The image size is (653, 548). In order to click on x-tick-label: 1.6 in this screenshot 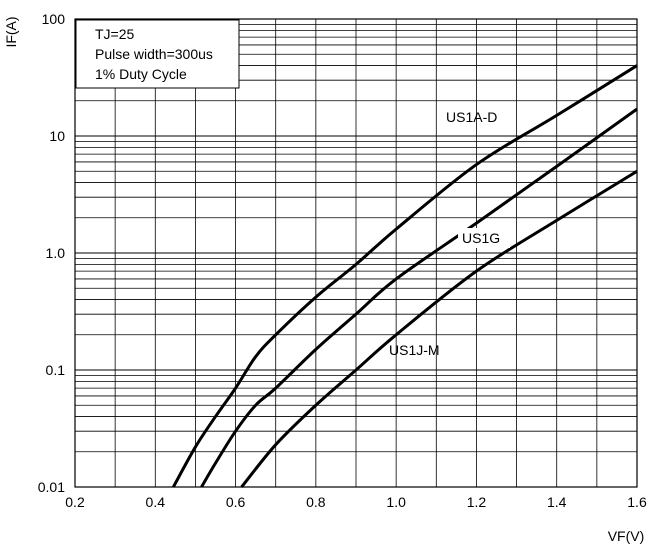, I will do `click(637, 502)`.